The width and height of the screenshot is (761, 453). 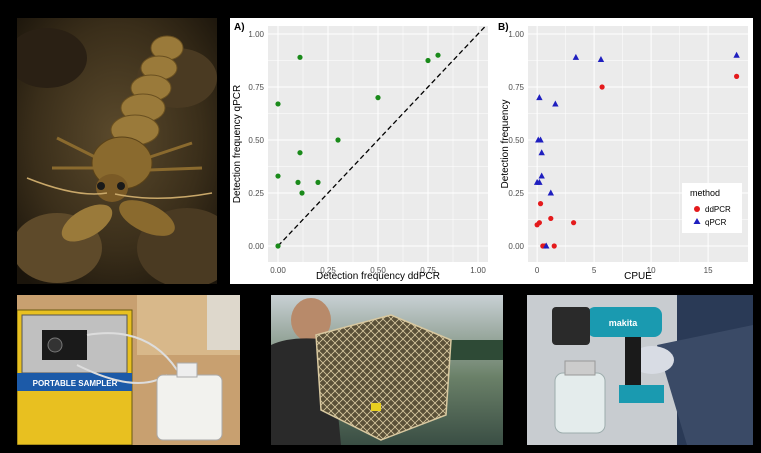 I want to click on a-y-tick-label: 0.50, so click(x=256, y=140).